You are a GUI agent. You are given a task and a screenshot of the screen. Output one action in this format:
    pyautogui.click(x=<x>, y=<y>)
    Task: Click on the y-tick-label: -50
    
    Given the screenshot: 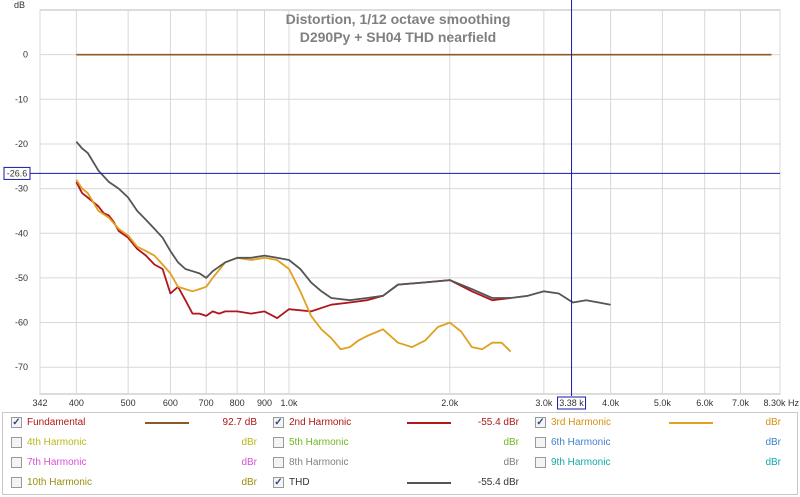 What is the action you would take?
    pyautogui.click(x=21, y=278)
    